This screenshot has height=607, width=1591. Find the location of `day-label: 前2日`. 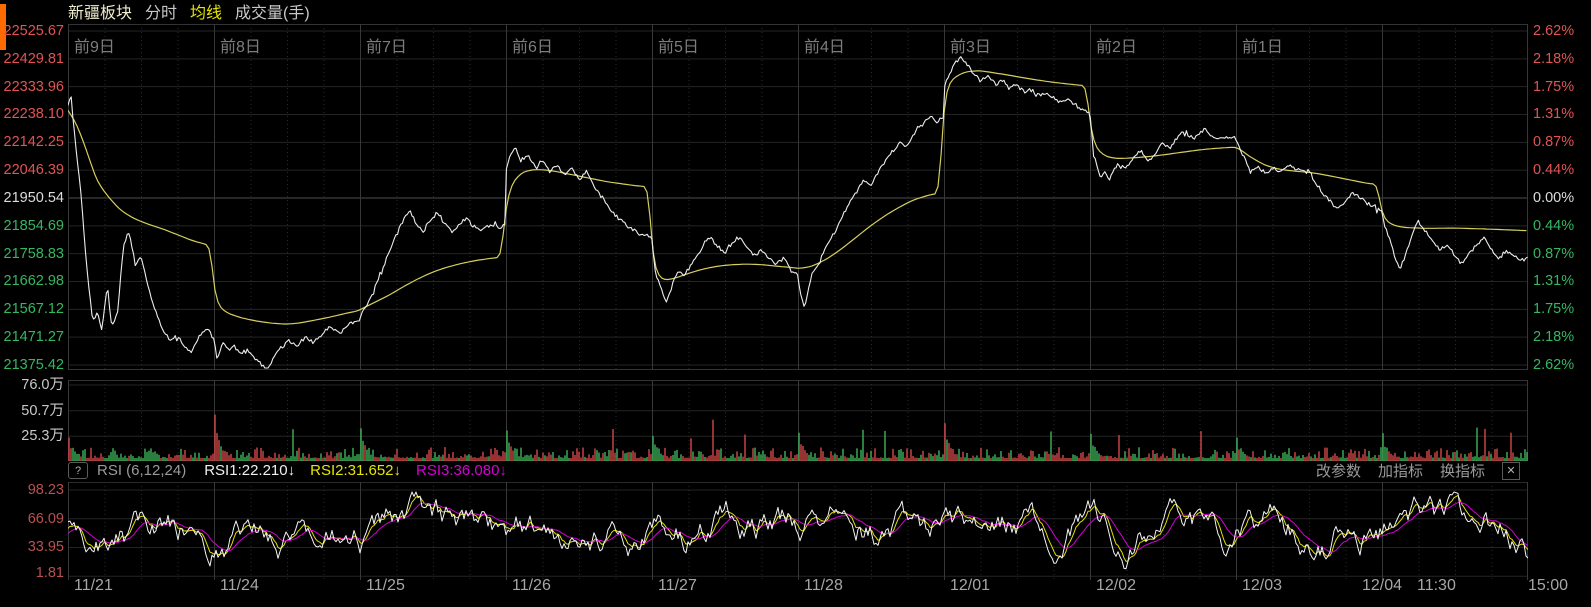

day-label: 前2日 is located at coordinates (1116, 47).